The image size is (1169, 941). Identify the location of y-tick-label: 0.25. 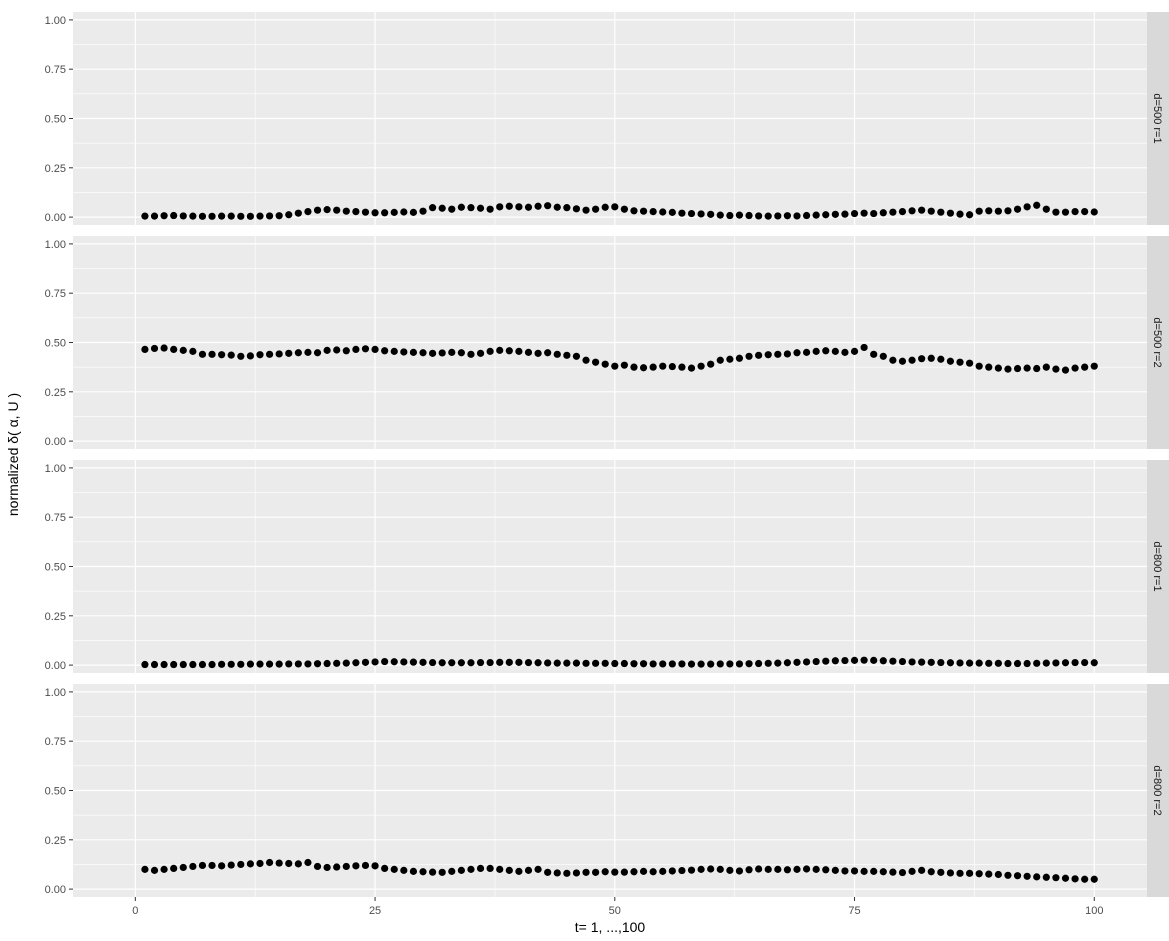
(55, 841).